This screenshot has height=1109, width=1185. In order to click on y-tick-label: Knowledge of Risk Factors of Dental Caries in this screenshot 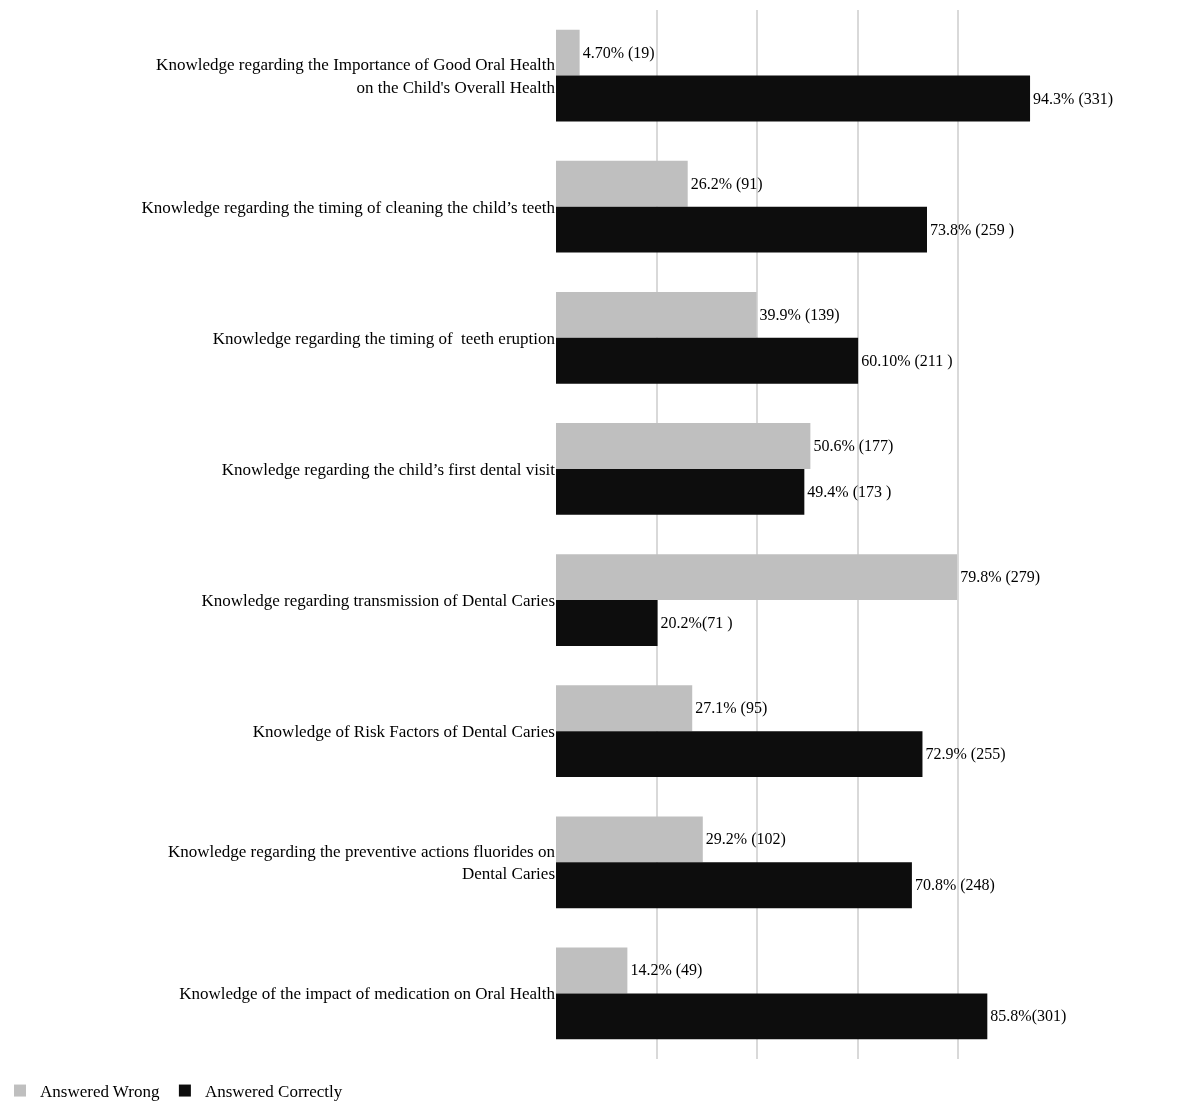, I will do `click(403, 732)`.